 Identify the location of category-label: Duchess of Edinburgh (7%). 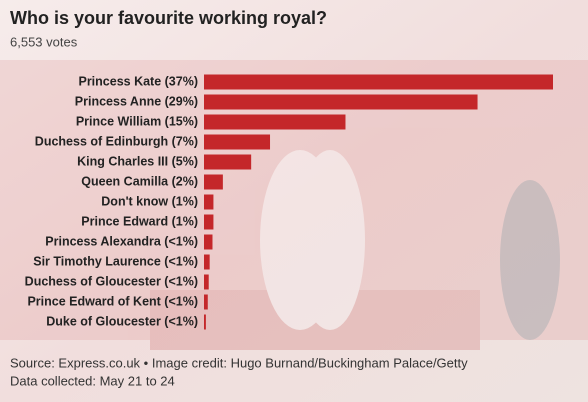
(116, 141).